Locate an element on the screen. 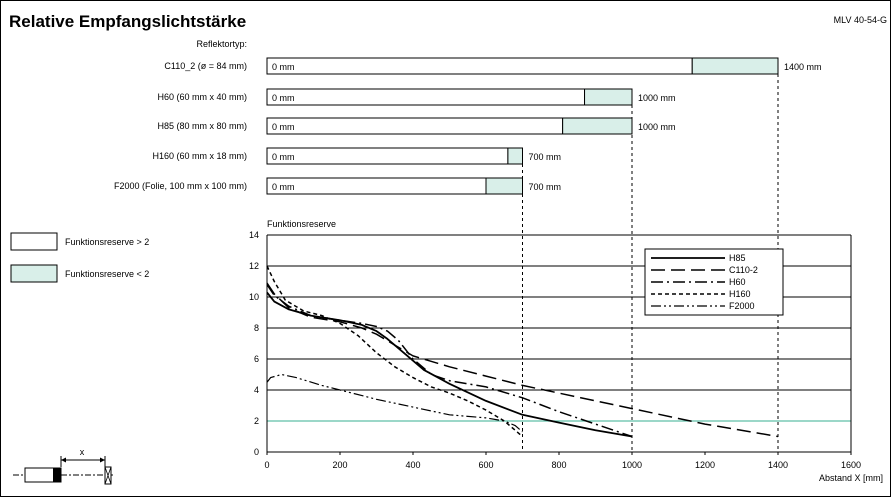  dimension-arrow-right is located at coordinates (102, 460).